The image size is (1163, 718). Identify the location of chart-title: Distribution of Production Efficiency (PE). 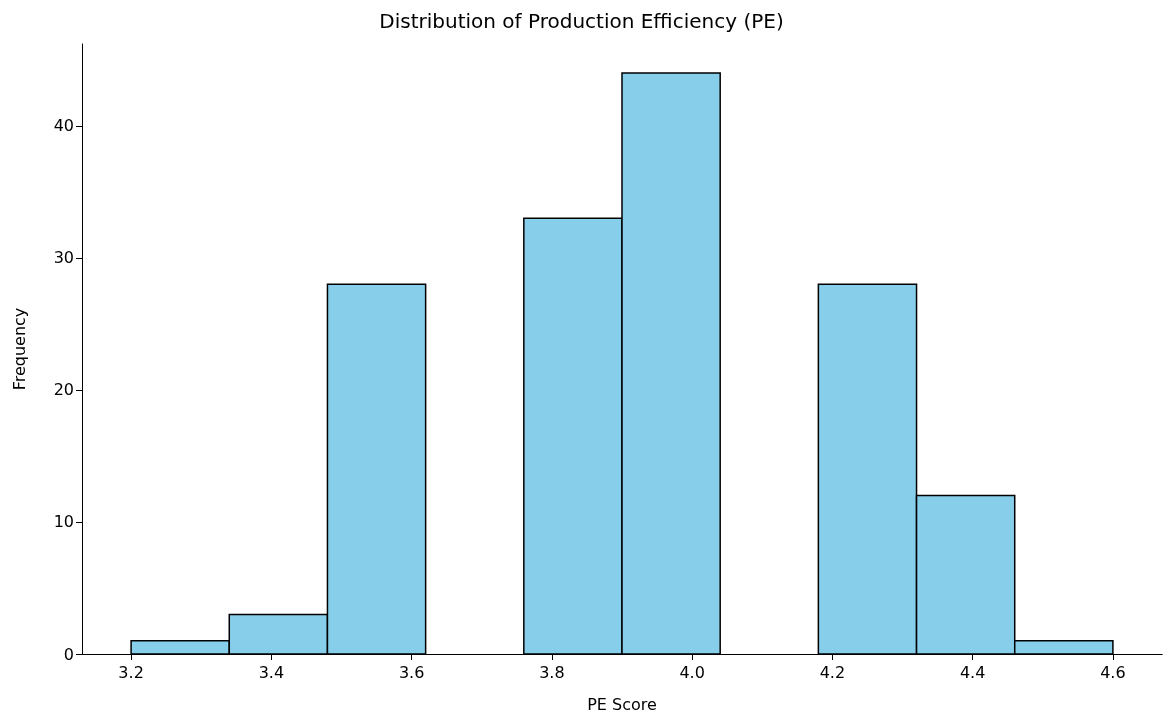
(581, 21).